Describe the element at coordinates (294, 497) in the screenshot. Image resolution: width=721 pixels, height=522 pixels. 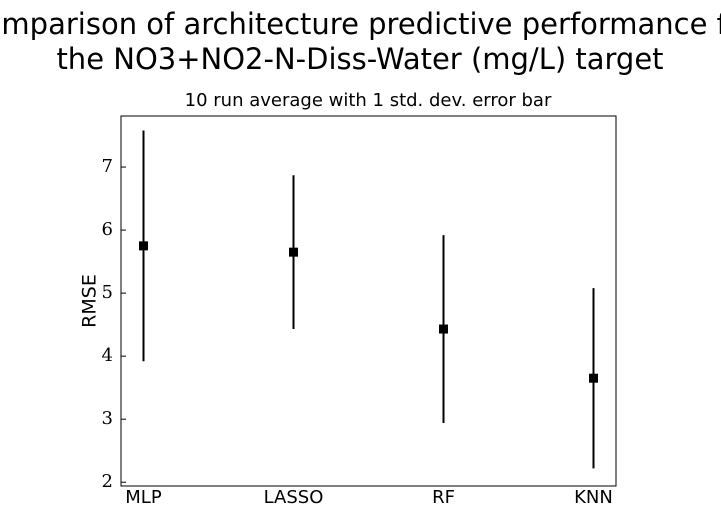
I see `x-tick-label: LASSO` at that location.